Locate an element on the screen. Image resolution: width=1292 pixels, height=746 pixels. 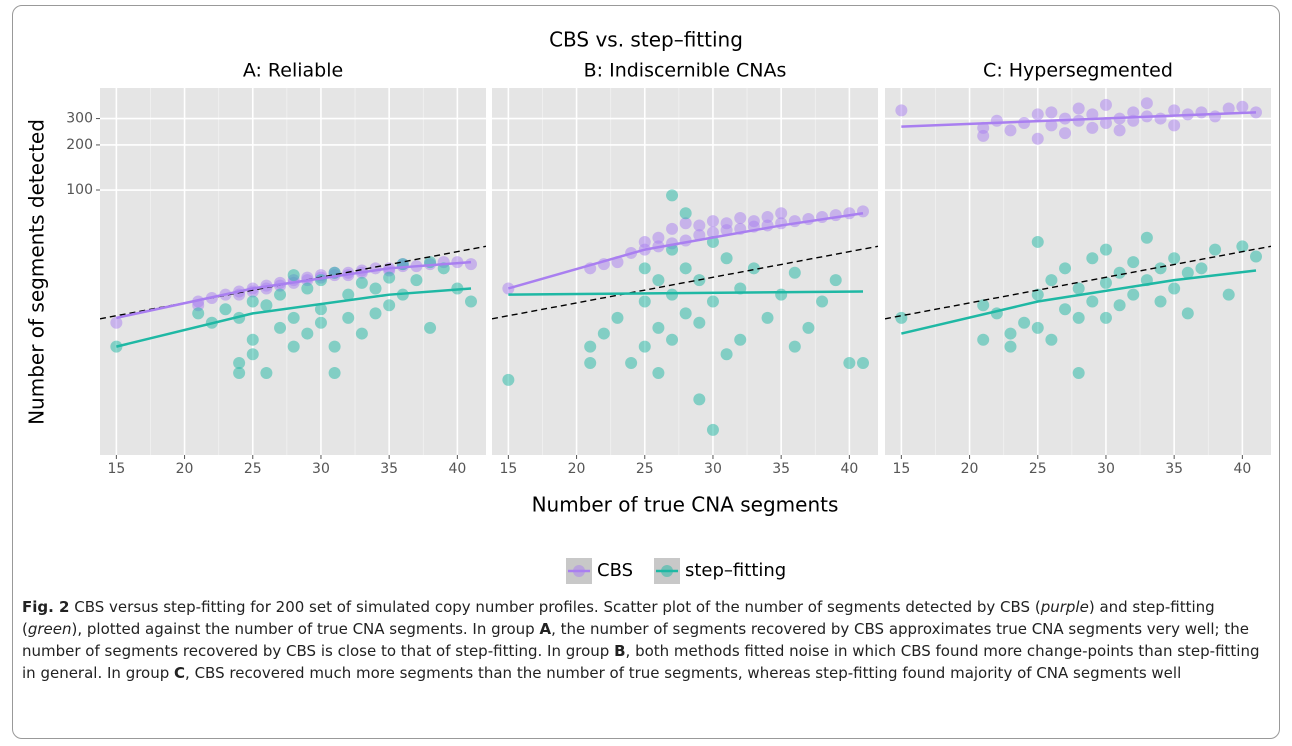
panel is located at coordinates (293, 271).